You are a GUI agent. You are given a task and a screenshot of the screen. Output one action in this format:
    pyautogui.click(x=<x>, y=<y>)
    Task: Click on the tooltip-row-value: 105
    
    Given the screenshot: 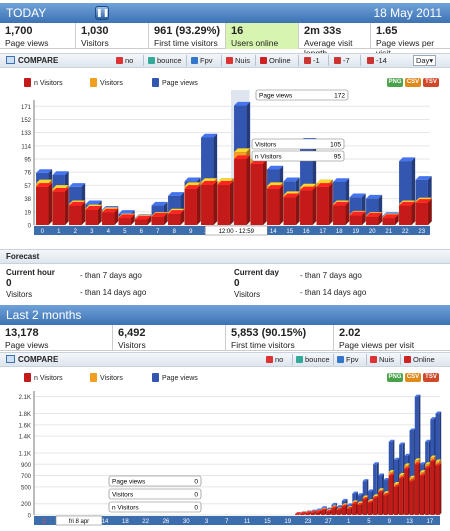 What is the action you would take?
    pyautogui.click(x=335, y=145)
    